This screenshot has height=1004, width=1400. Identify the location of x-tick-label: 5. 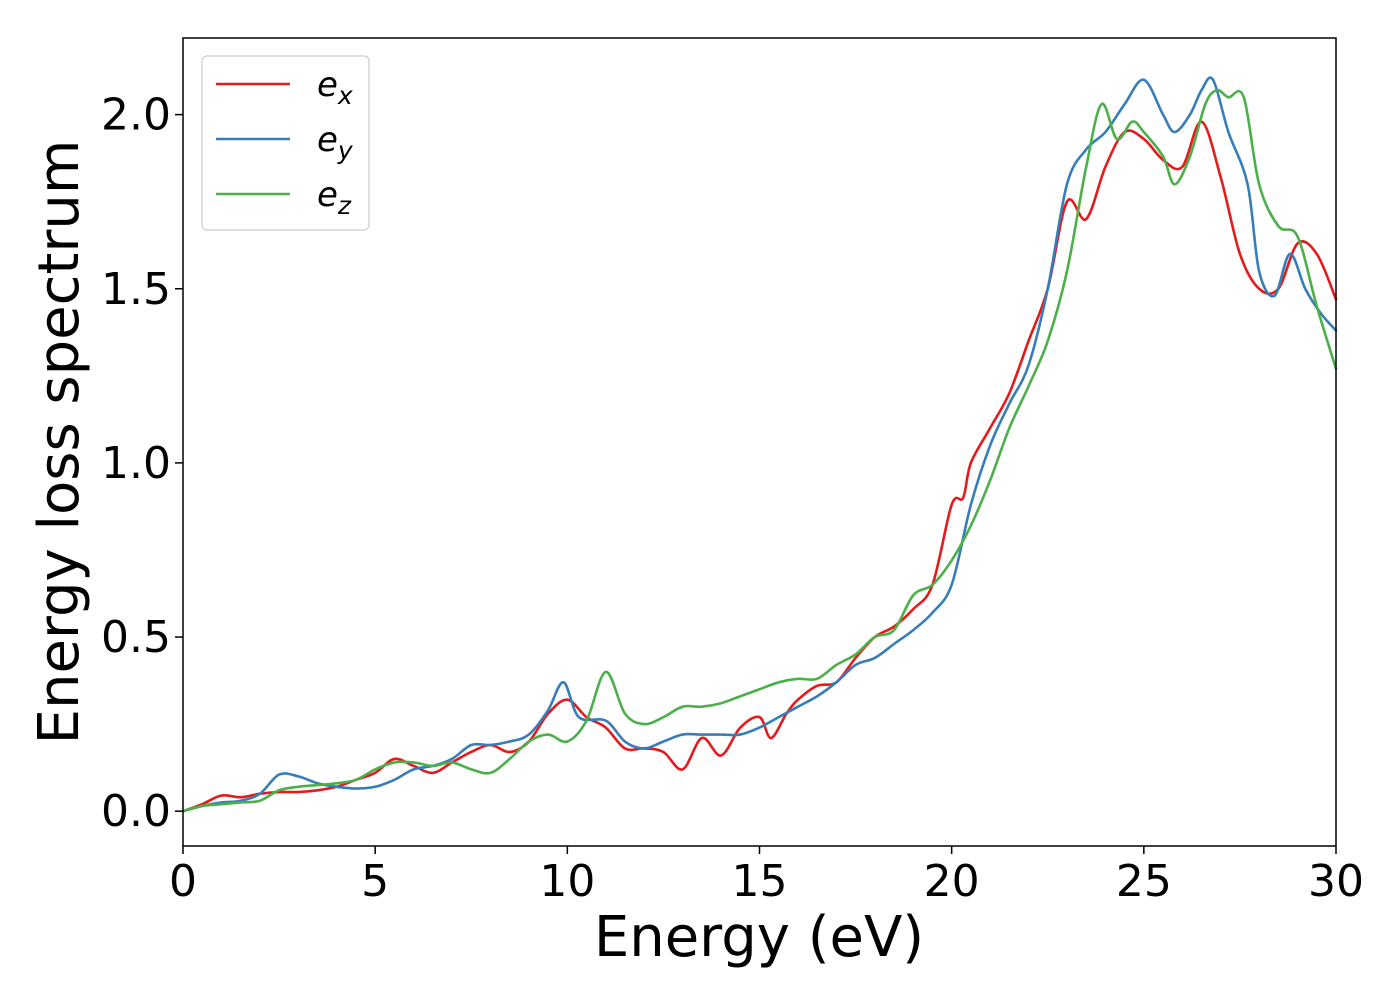
(375, 881).